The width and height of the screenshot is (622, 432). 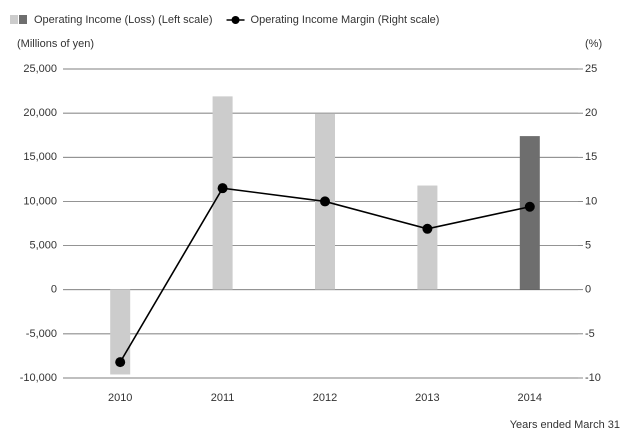 I want to click on x-tick-label: 2012, so click(x=325, y=398).